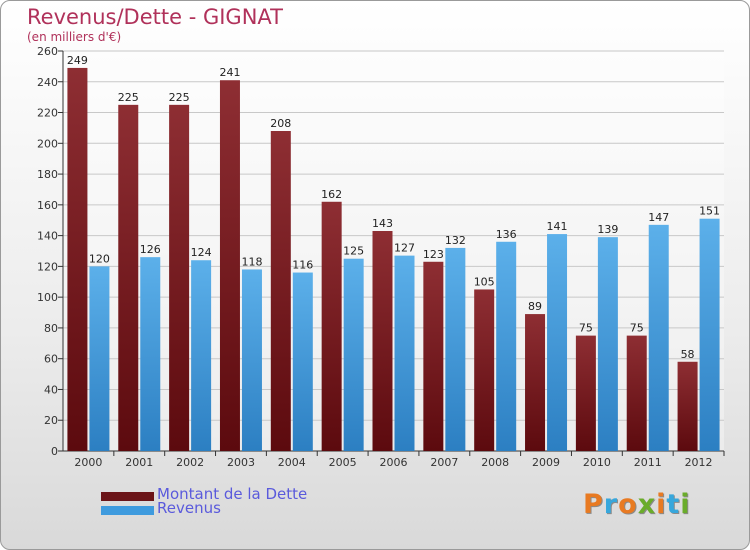 This screenshot has width=750, height=550. What do you see at coordinates (557, 226) in the screenshot?
I see `data-label-revenus: 141` at bounding box center [557, 226].